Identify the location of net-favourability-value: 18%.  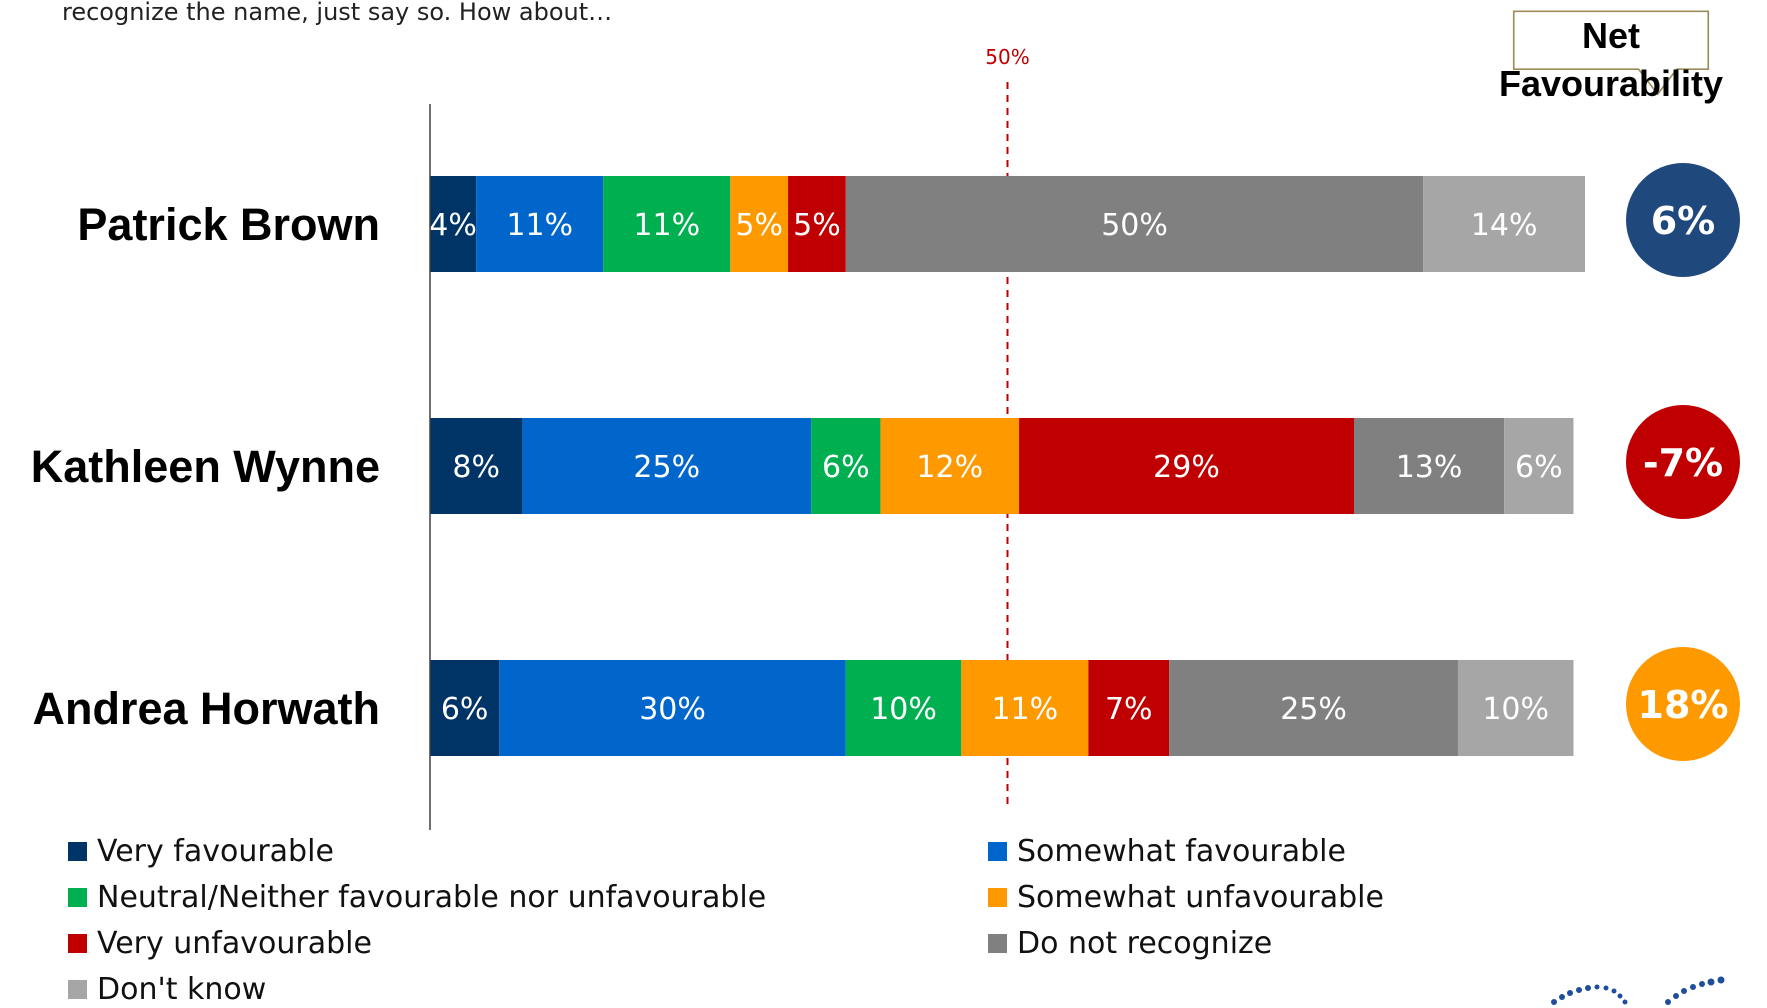
(1683, 705).